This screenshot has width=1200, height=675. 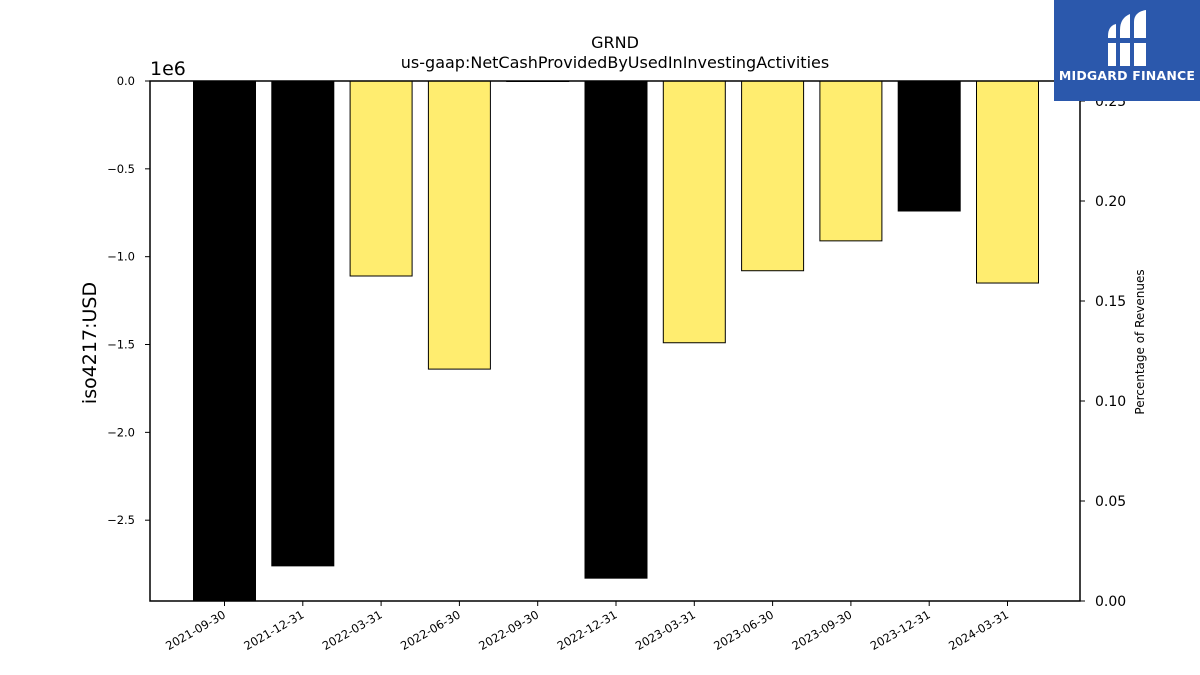 What do you see at coordinates (195, 630) in the screenshot?
I see `x-tick-label-2021-09-30: 2021-09-30` at bounding box center [195, 630].